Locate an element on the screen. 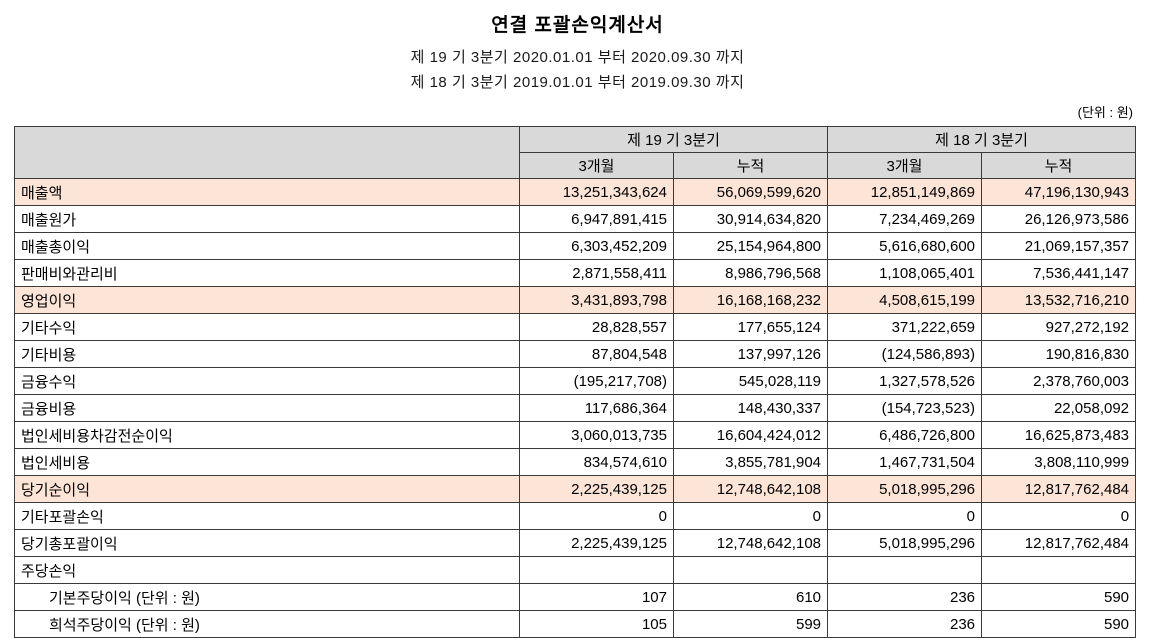 This screenshot has width=1155, height=638. value-cell: 3,855,781,904 is located at coordinates (750, 462).